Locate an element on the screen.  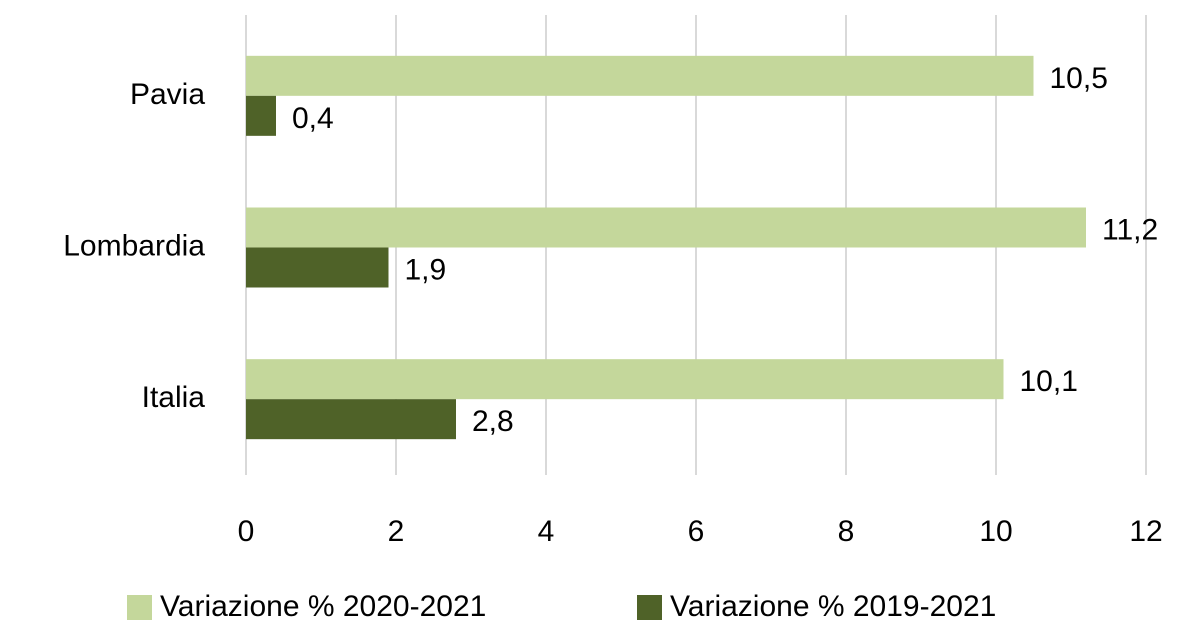
x-tick-label: 12 is located at coordinates (1145, 531).